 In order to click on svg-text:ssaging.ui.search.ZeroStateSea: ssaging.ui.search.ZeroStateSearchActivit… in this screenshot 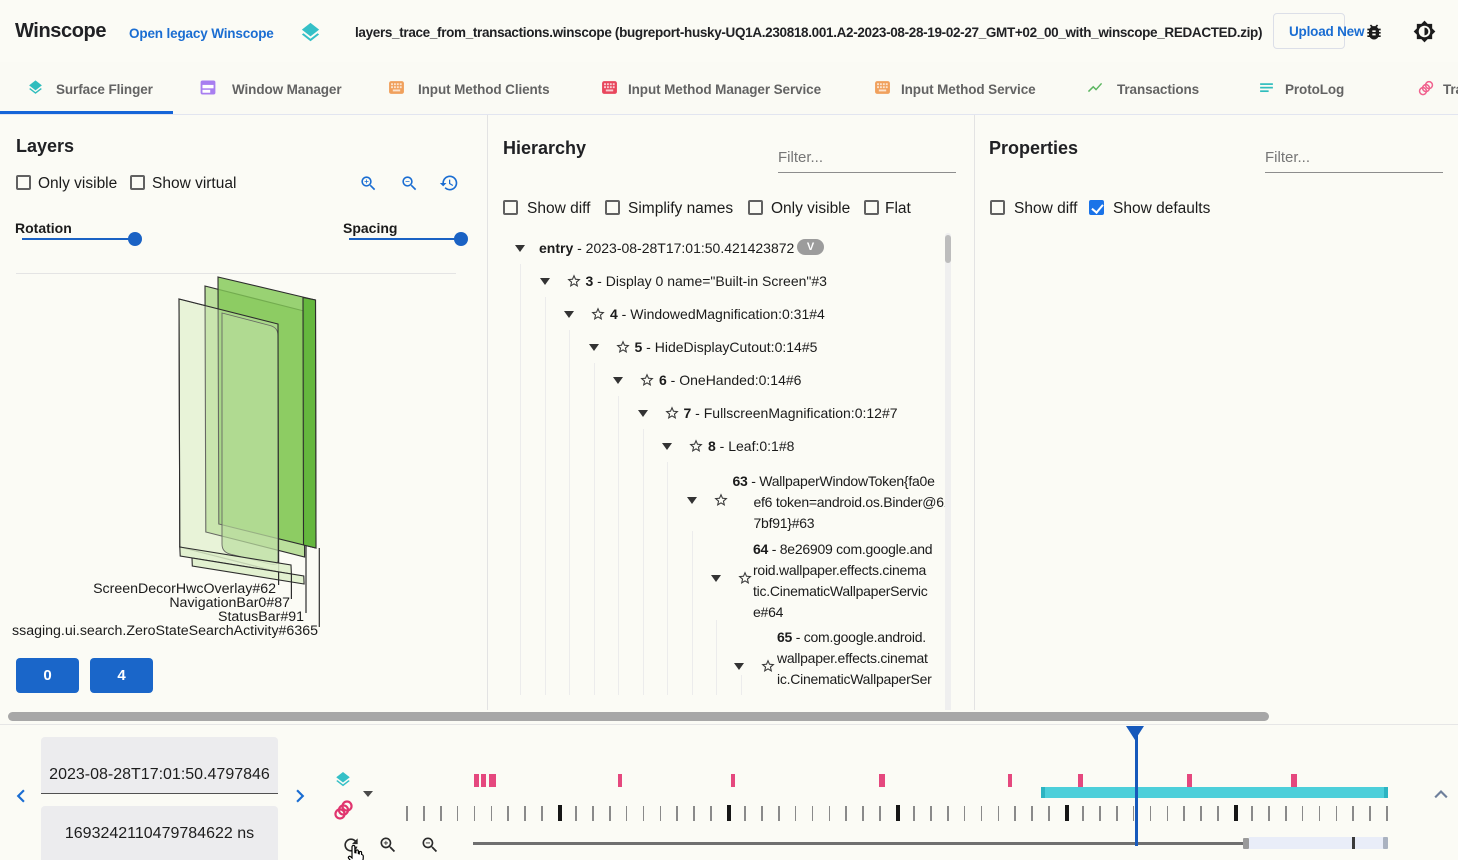, I will do `click(165, 631)`.